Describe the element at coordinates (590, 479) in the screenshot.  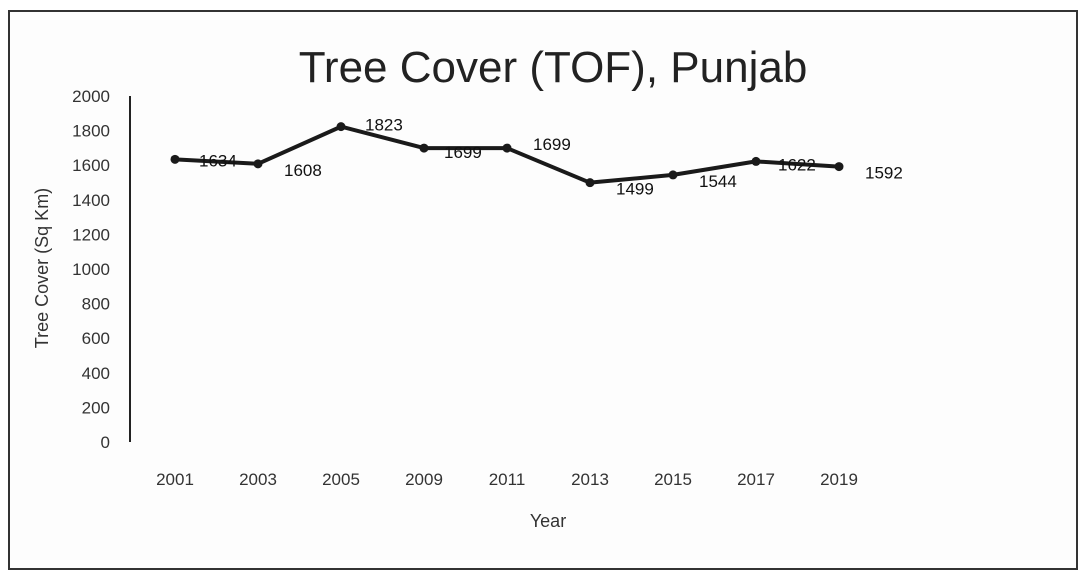
I see `x-tick-label: 2013` at that location.